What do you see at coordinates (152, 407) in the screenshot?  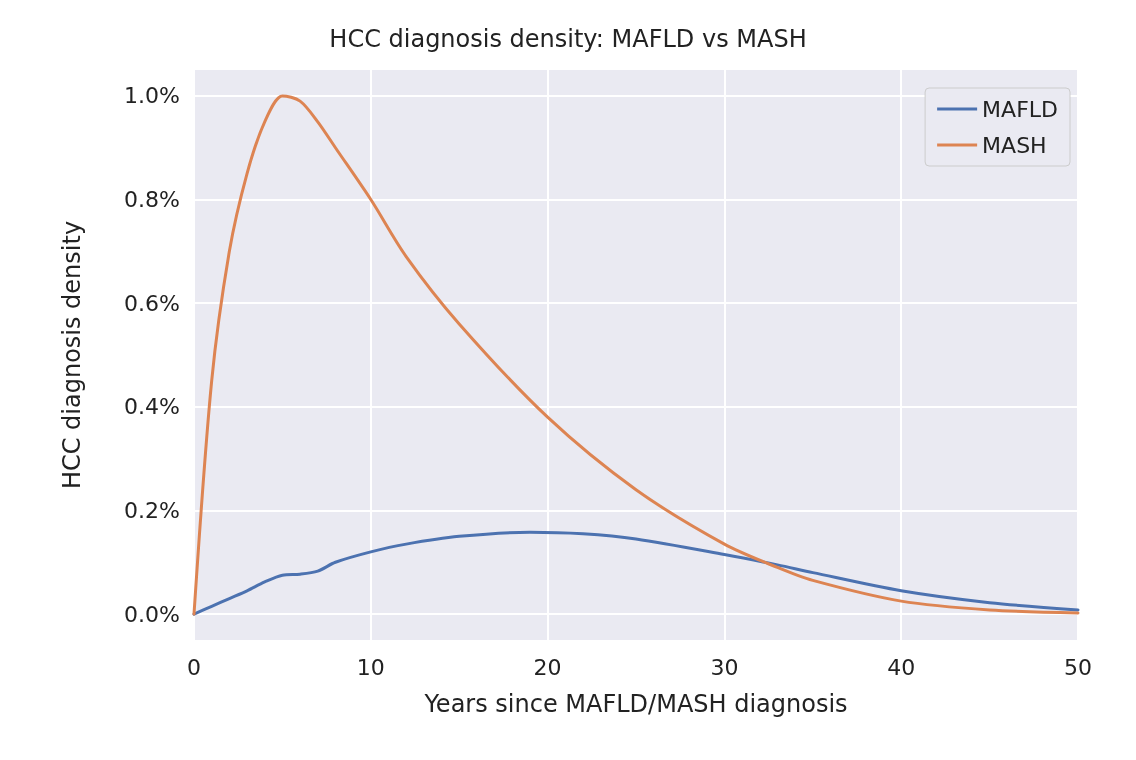 I see `y-tick-label: 0.4%` at bounding box center [152, 407].